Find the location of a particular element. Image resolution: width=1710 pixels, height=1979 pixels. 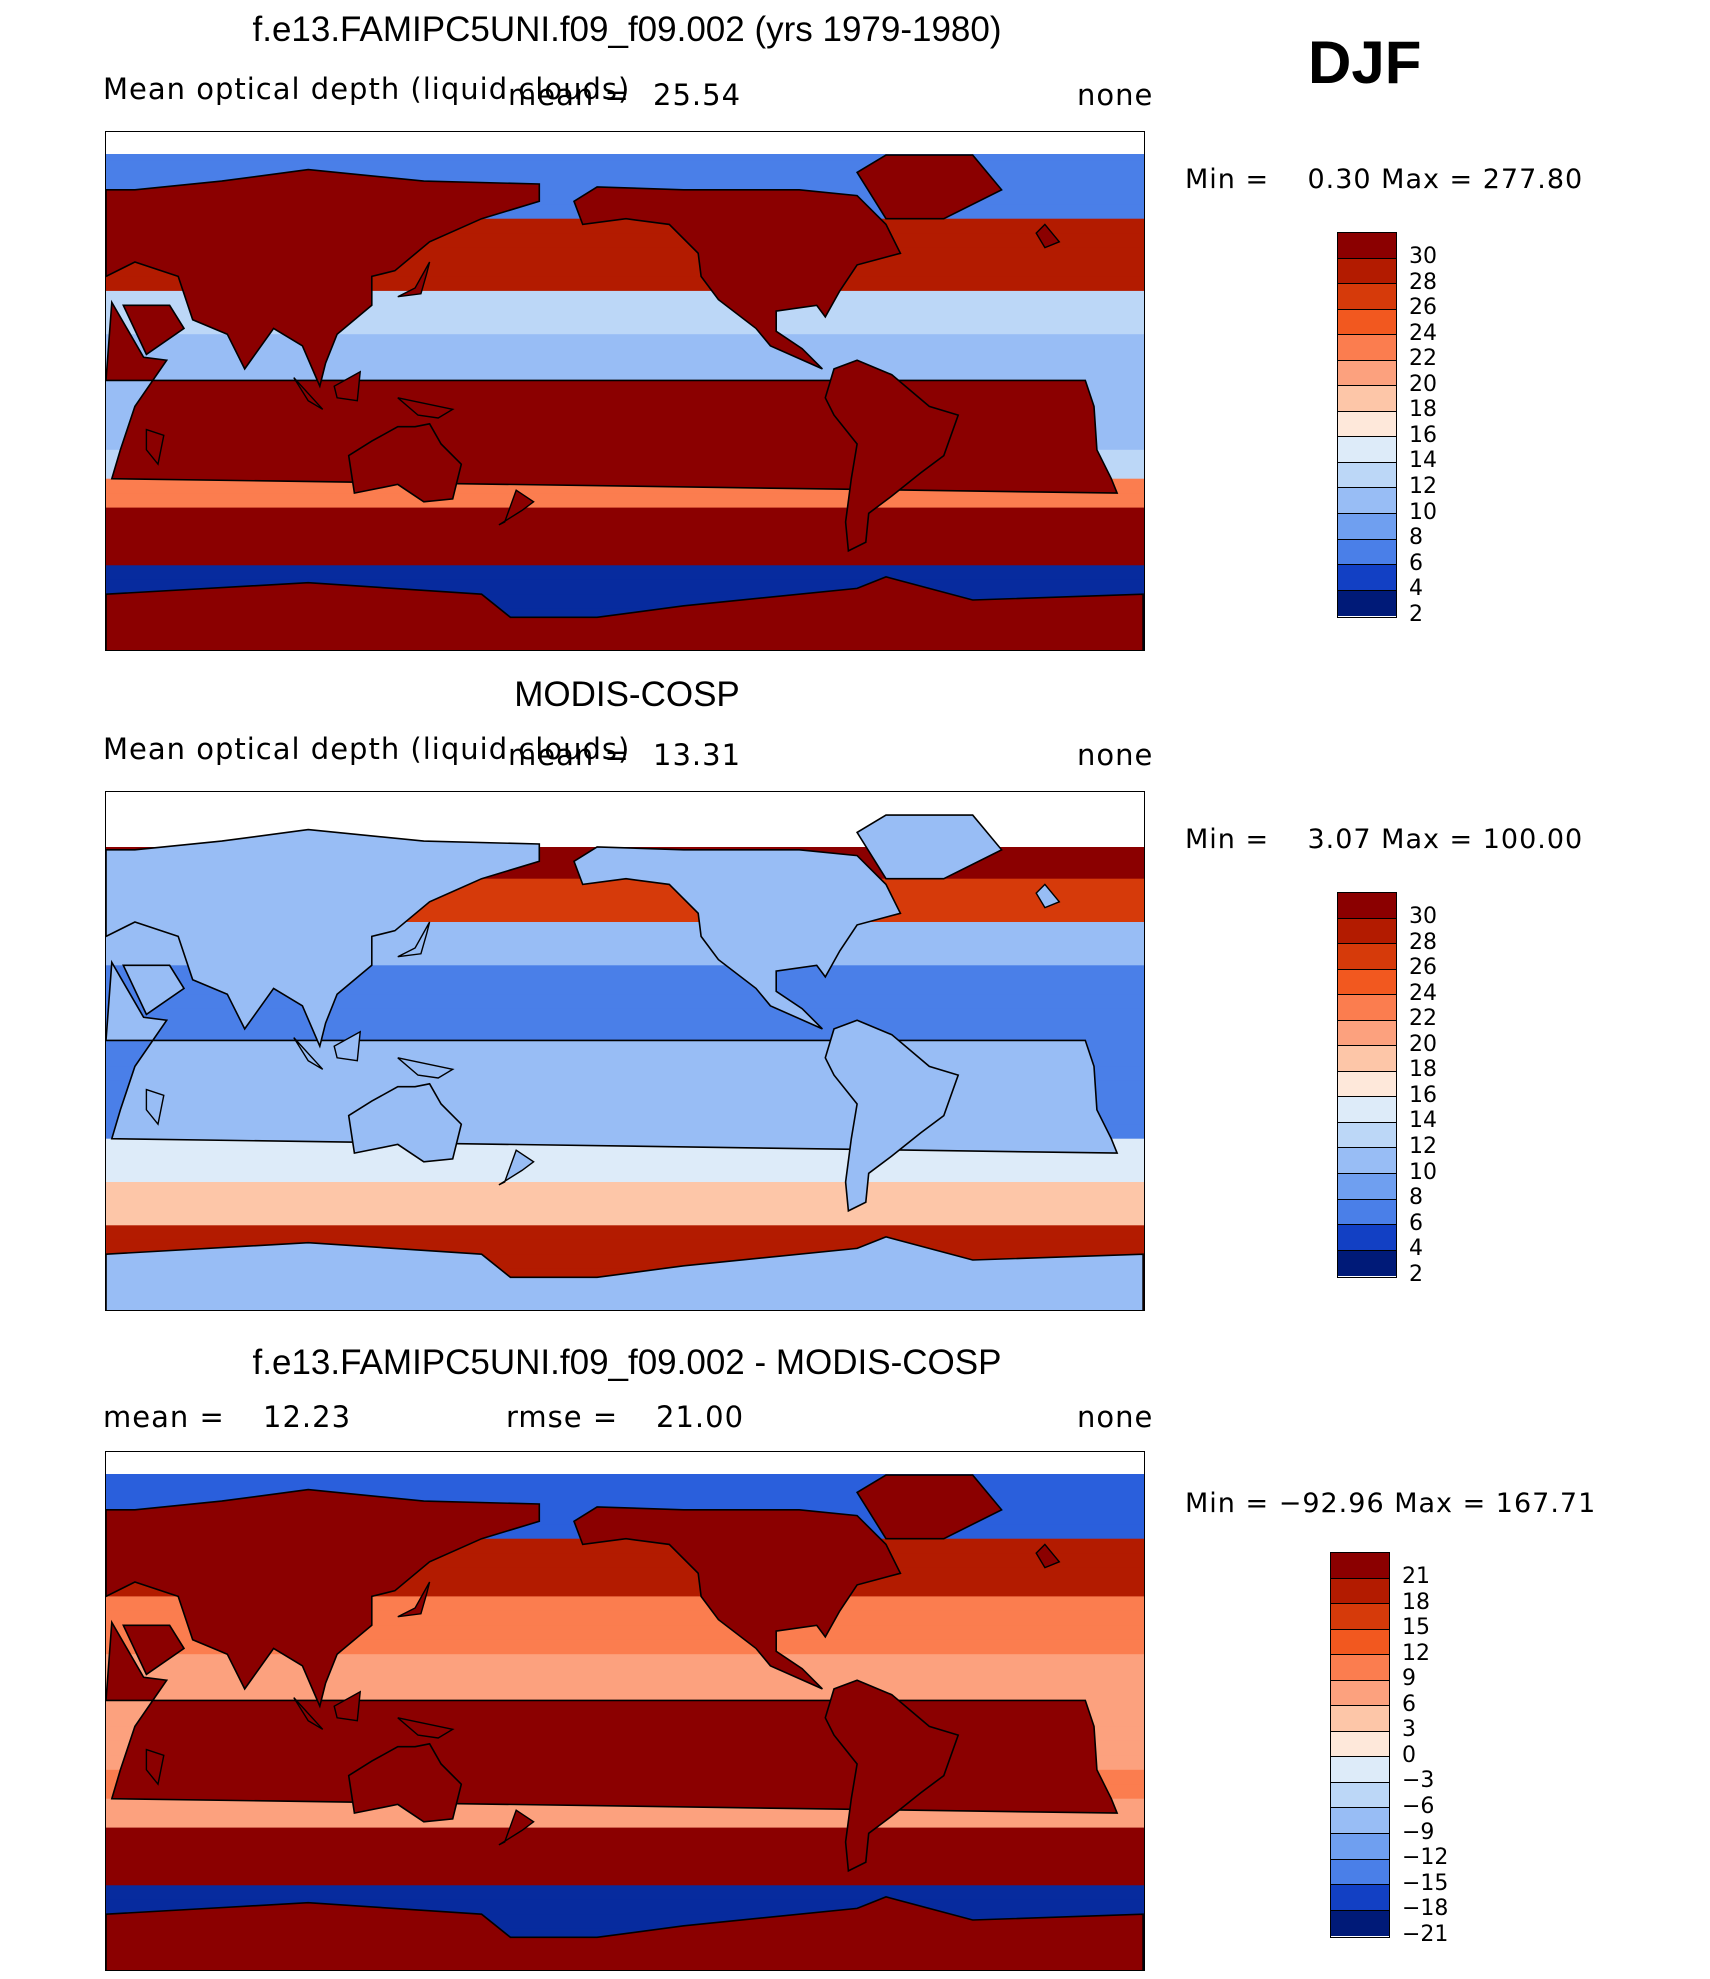

colorbar-tick-label: 2 is located at coordinates (1416, 1274).